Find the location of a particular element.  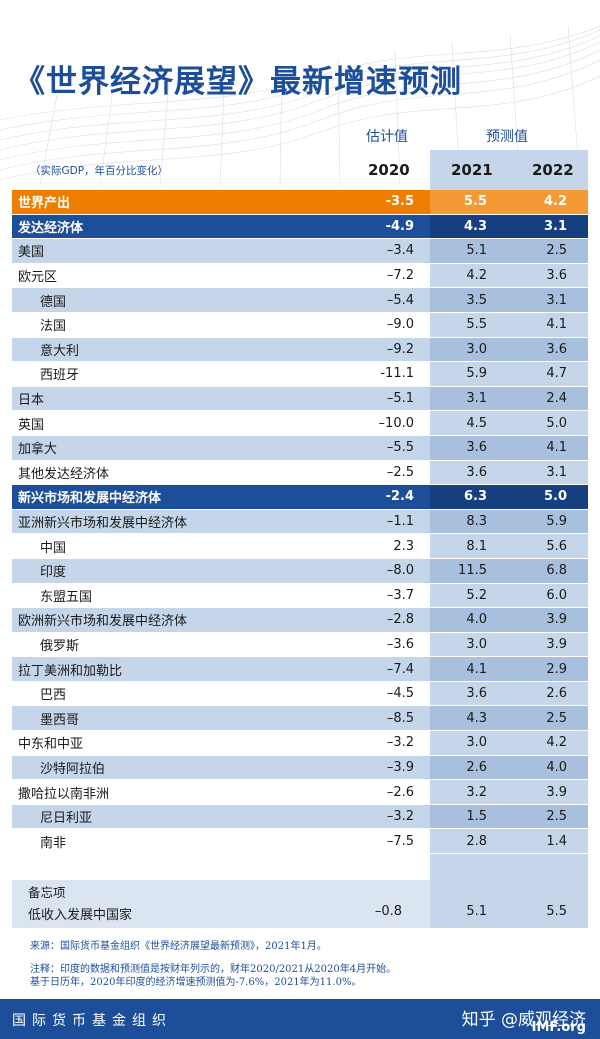

row-name: 其他发达经济体 is located at coordinates (64, 474).